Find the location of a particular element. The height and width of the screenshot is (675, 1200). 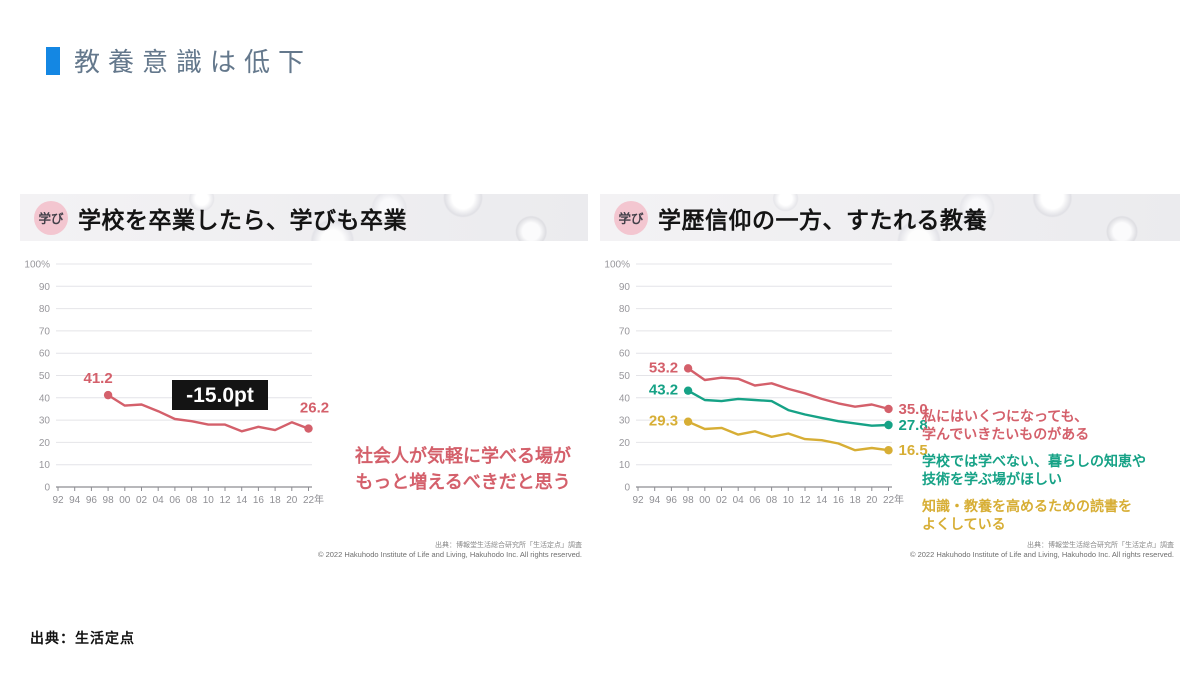

series-start-value: 53.2 is located at coordinates (663, 367).